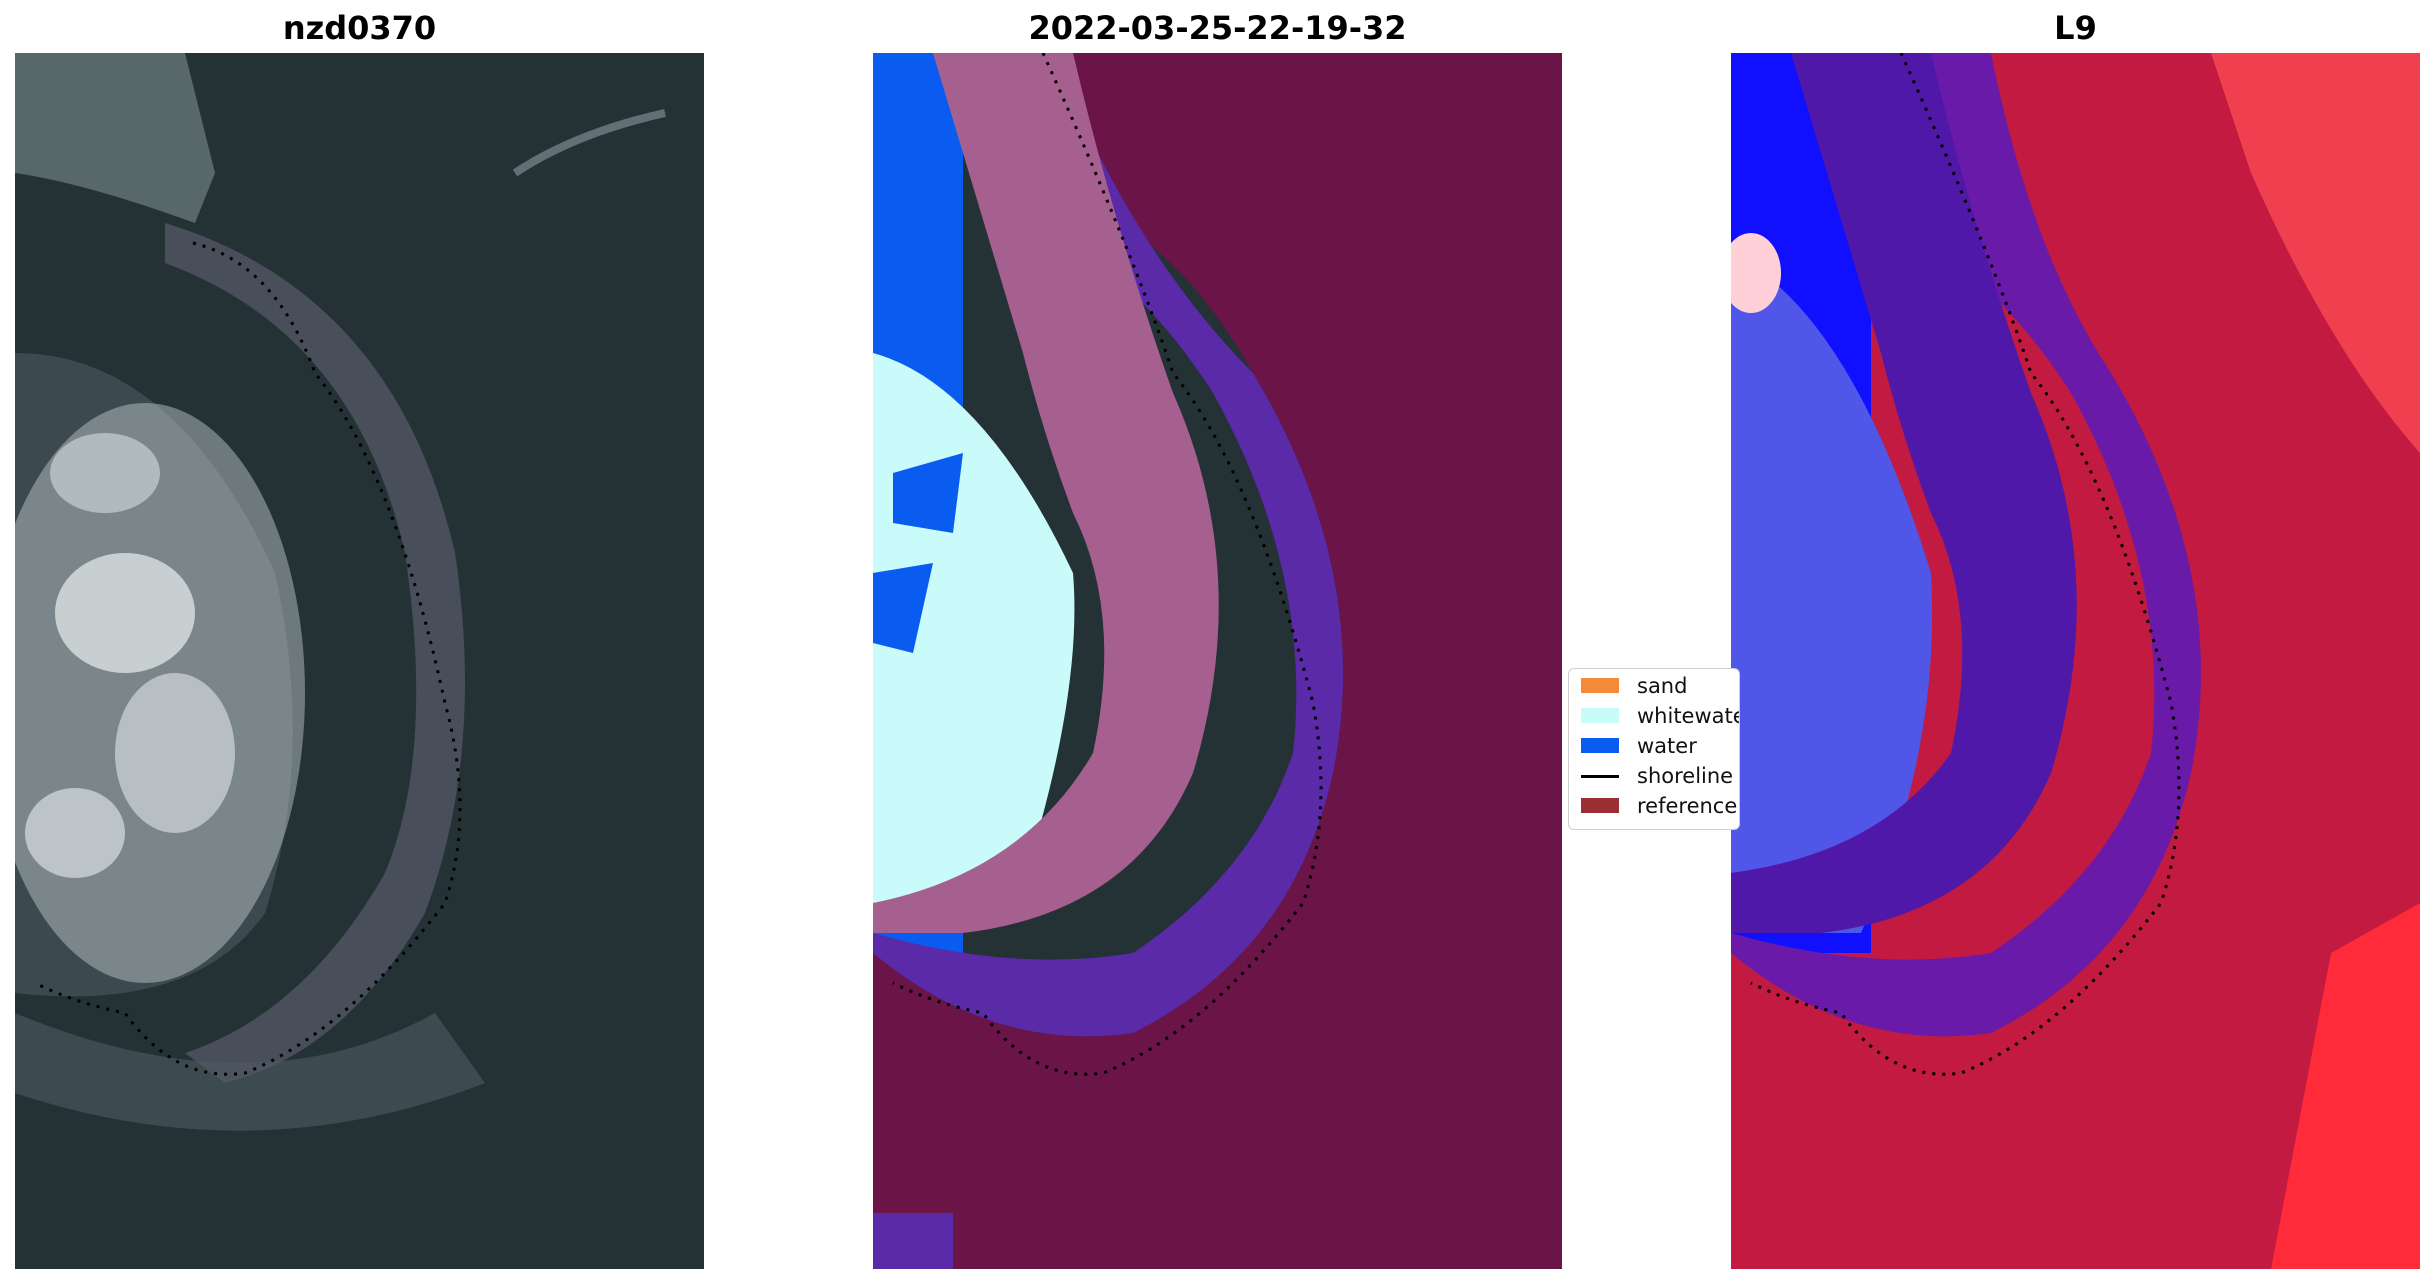  I want to click on legend-swatch-water, so click(1600, 745).